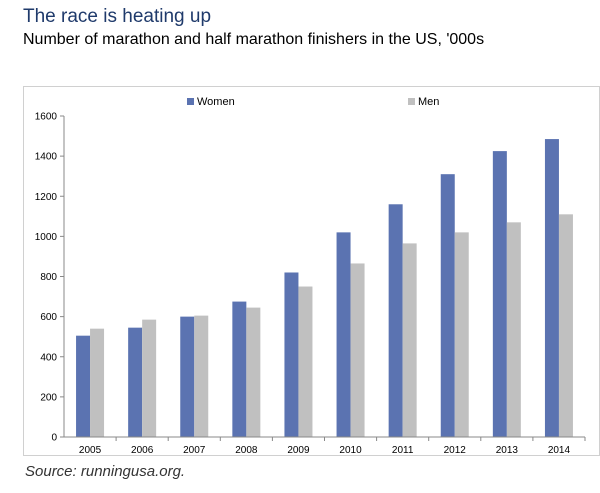 Image resolution: width=600 pixels, height=493 pixels. Describe the element at coordinates (239, 369) in the screenshot. I see `bar-women-2008` at that location.